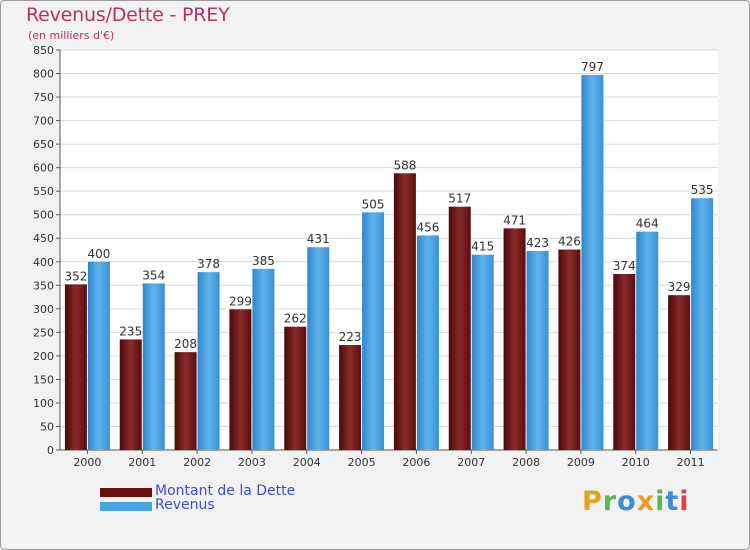 This screenshot has height=550, width=750. Describe the element at coordinates (153, 275) in the screenshot. I see `data-label: 354` at that location.